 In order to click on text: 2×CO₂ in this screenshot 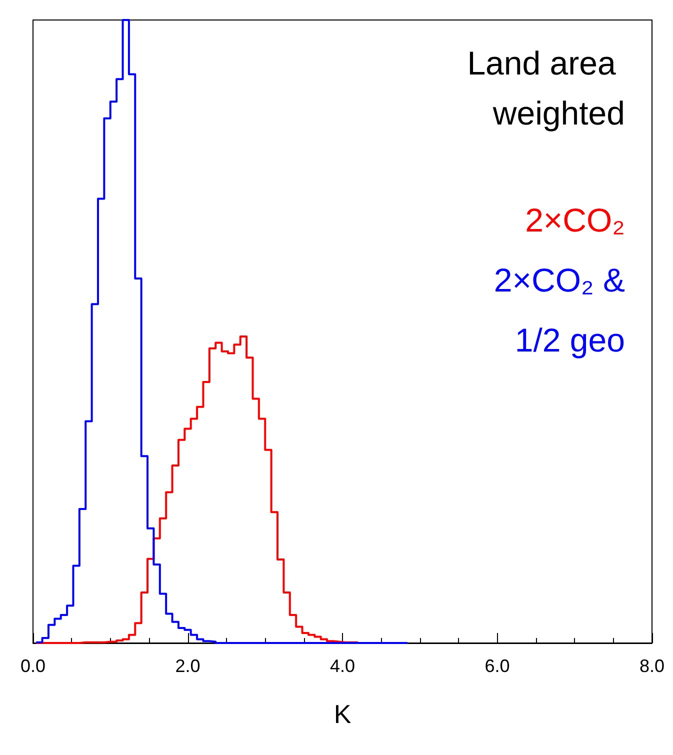, I will do `click(575, 220)`.